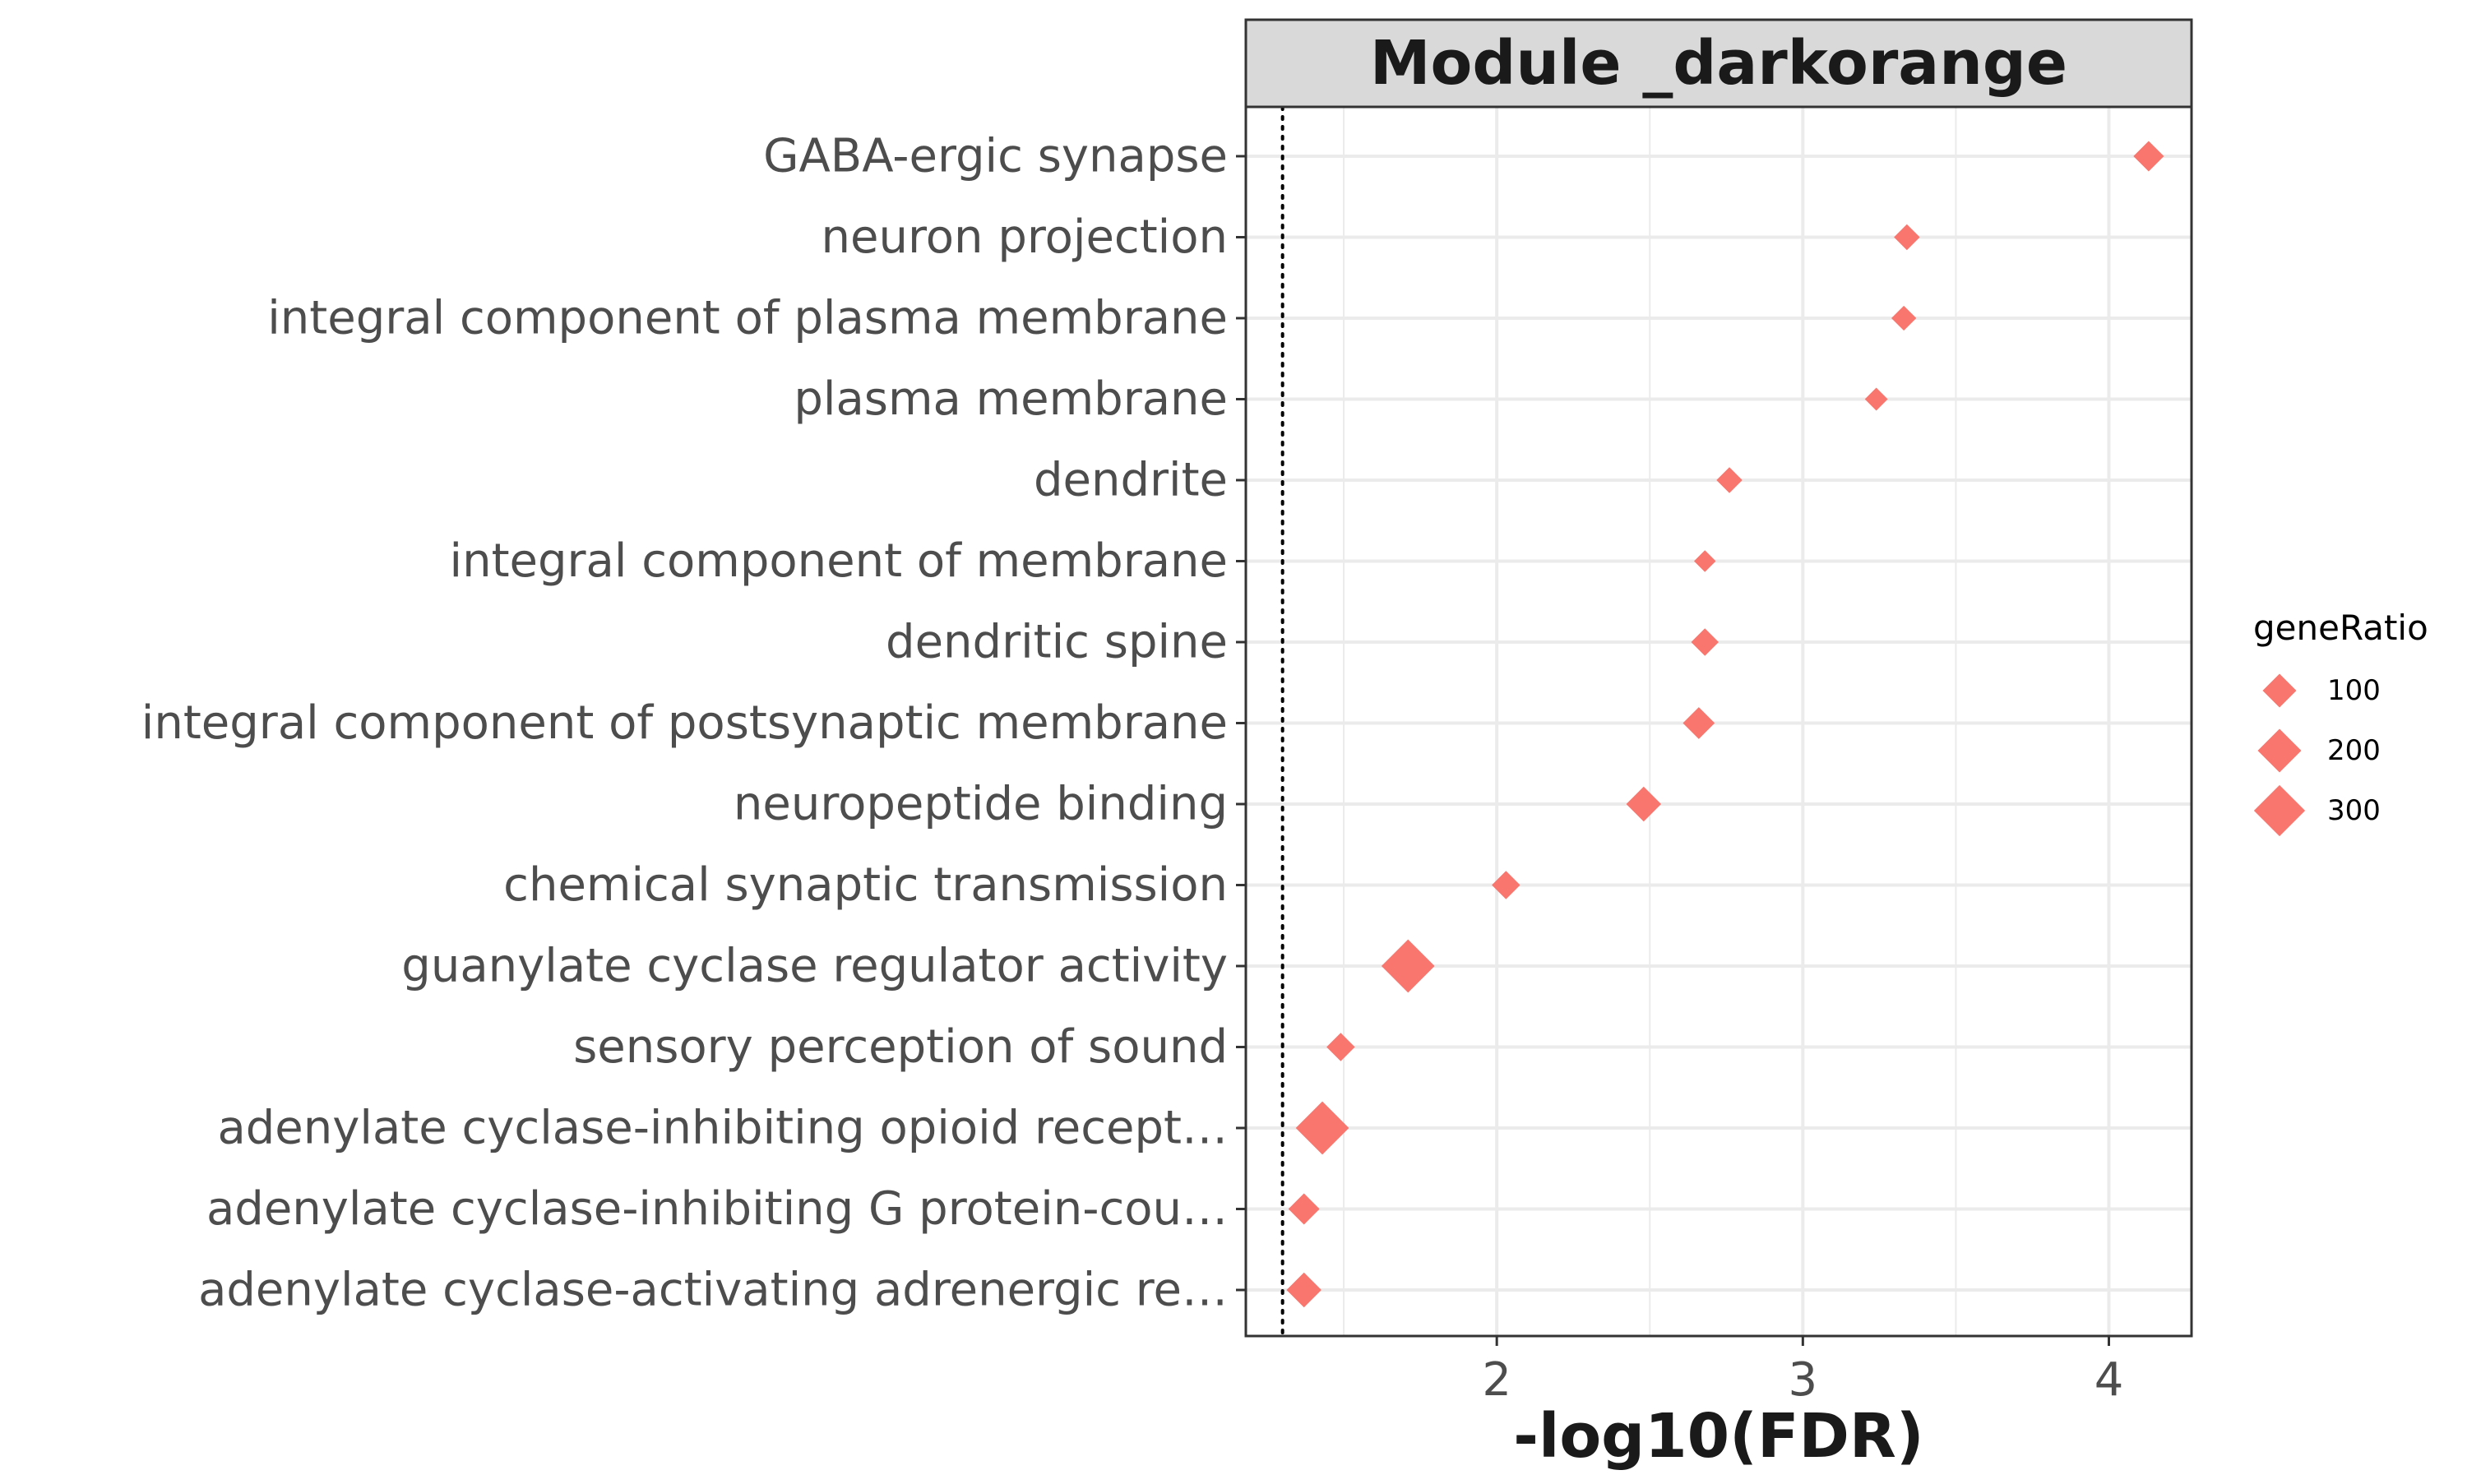 This screenshot has width=2467, height=1484. I want to click on legend: geneRatio 100 200 300, so click(2340, 723).